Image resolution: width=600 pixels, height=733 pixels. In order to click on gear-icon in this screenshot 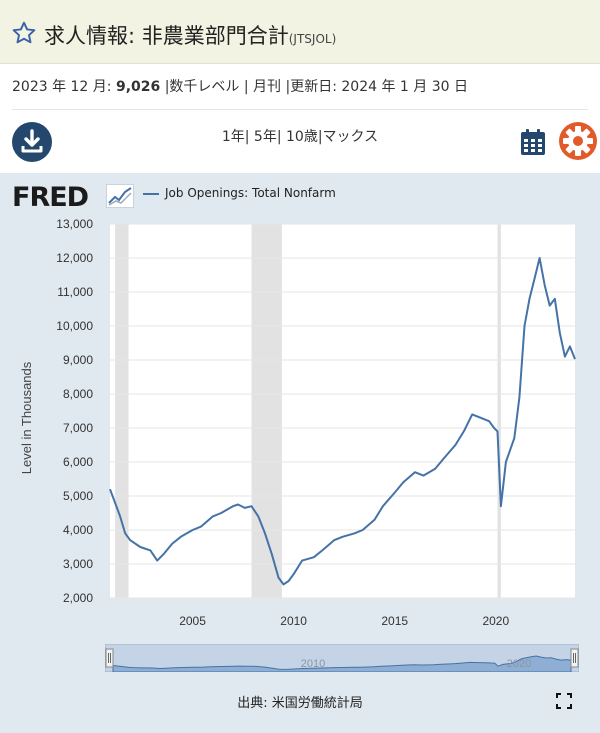, I will do `click(578, 141)`.